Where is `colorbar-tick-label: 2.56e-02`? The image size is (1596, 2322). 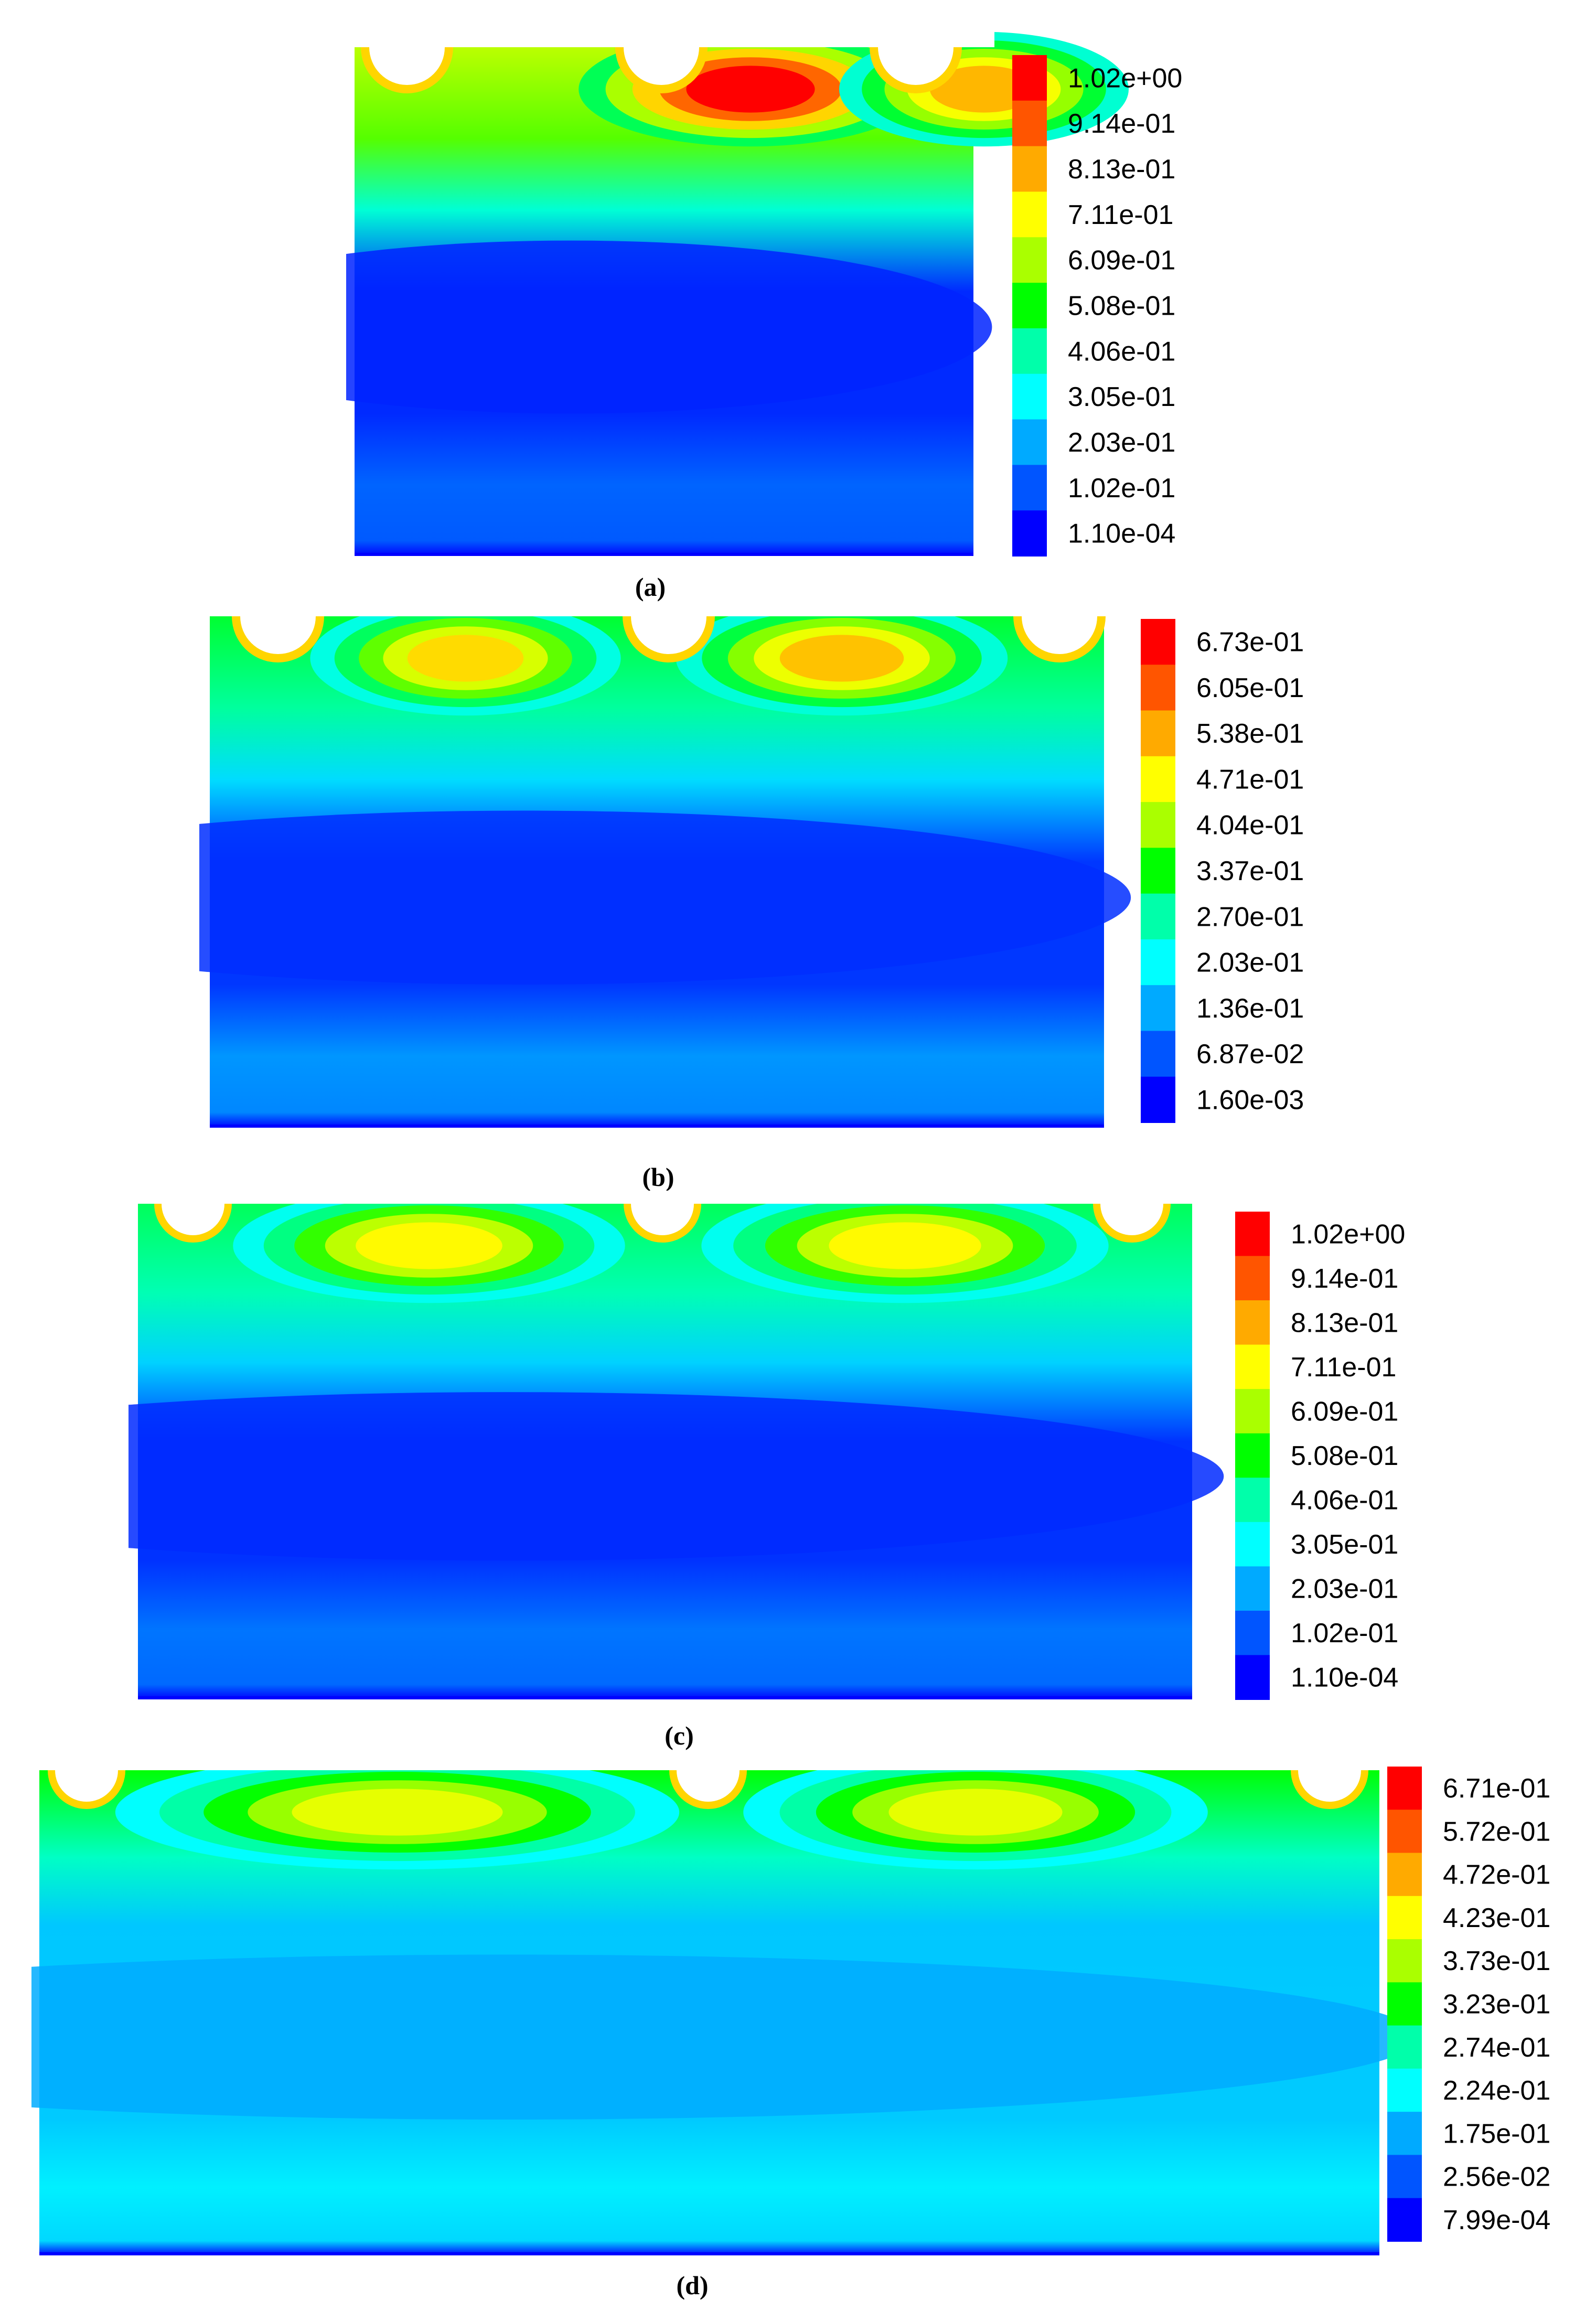
colorbar-tick-label: 2.56e-02 is located at coordinates (1496, 2177).